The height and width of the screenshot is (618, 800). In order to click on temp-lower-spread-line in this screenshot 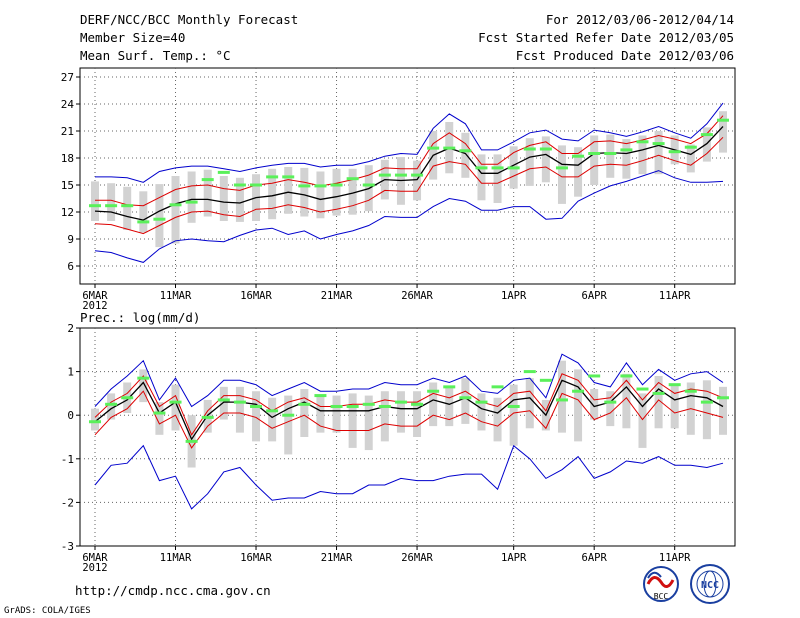, I will do `click(409, 185)`.